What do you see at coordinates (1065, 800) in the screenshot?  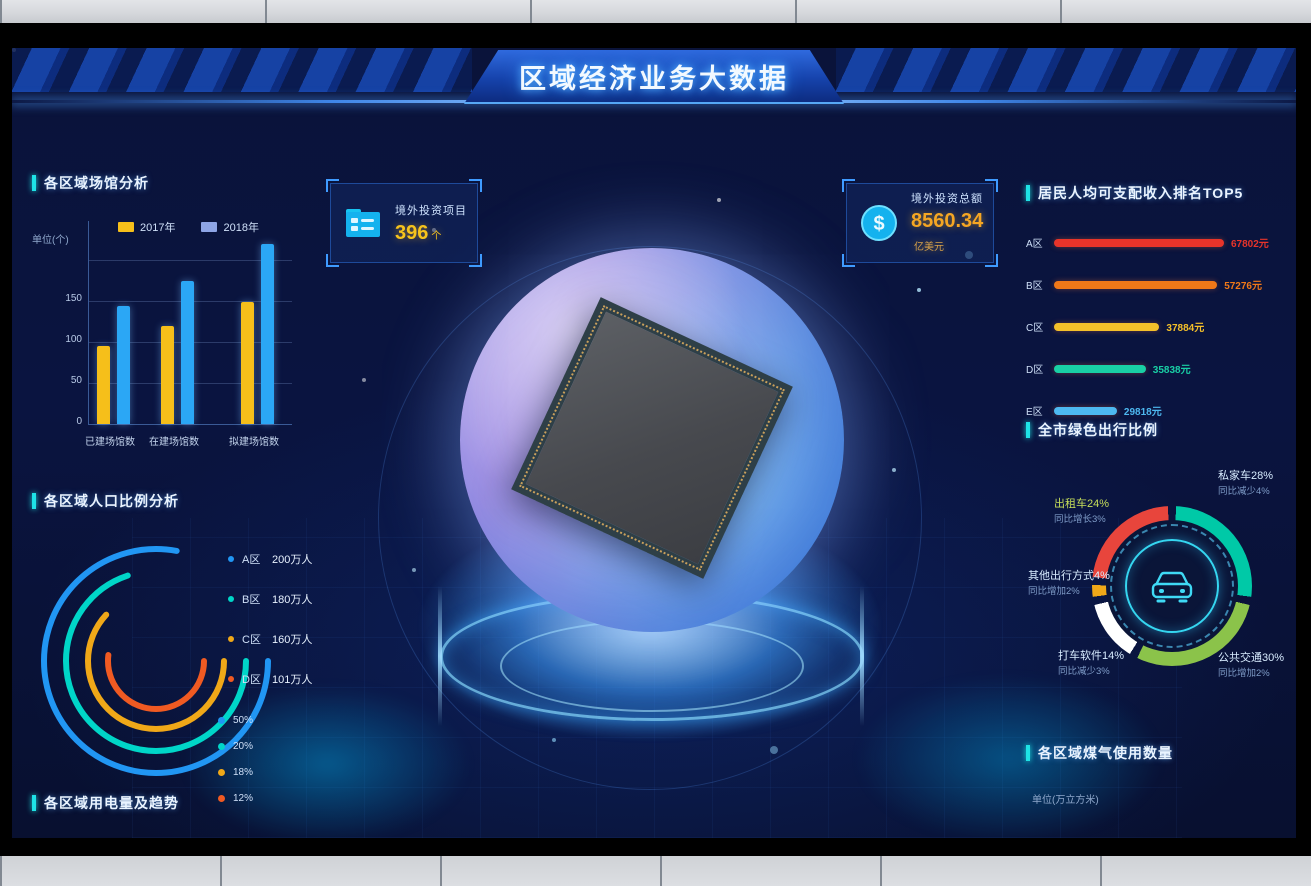 I see `axis-unit-label: 单位(万立方米)` at bounding box center [1065, 800].